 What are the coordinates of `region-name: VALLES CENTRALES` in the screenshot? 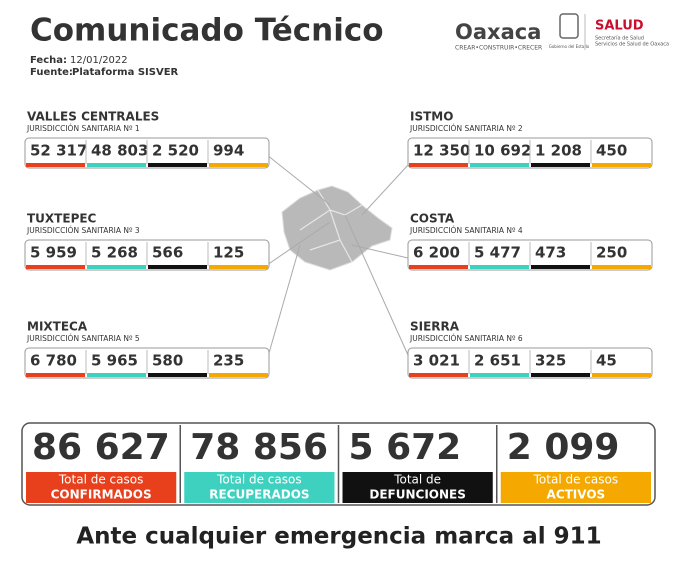 It's located at (93, 117).